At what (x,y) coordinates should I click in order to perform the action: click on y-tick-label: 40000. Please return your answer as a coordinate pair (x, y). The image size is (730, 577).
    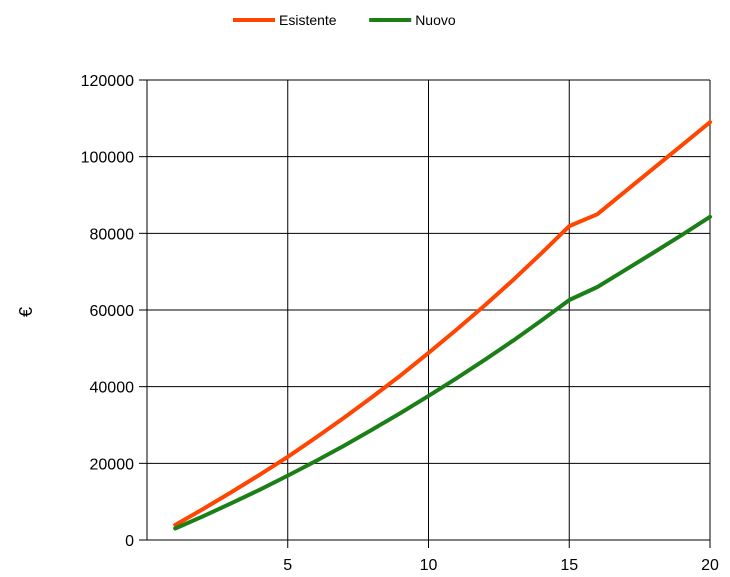
    Looking at the image, I should click on (112, 388).